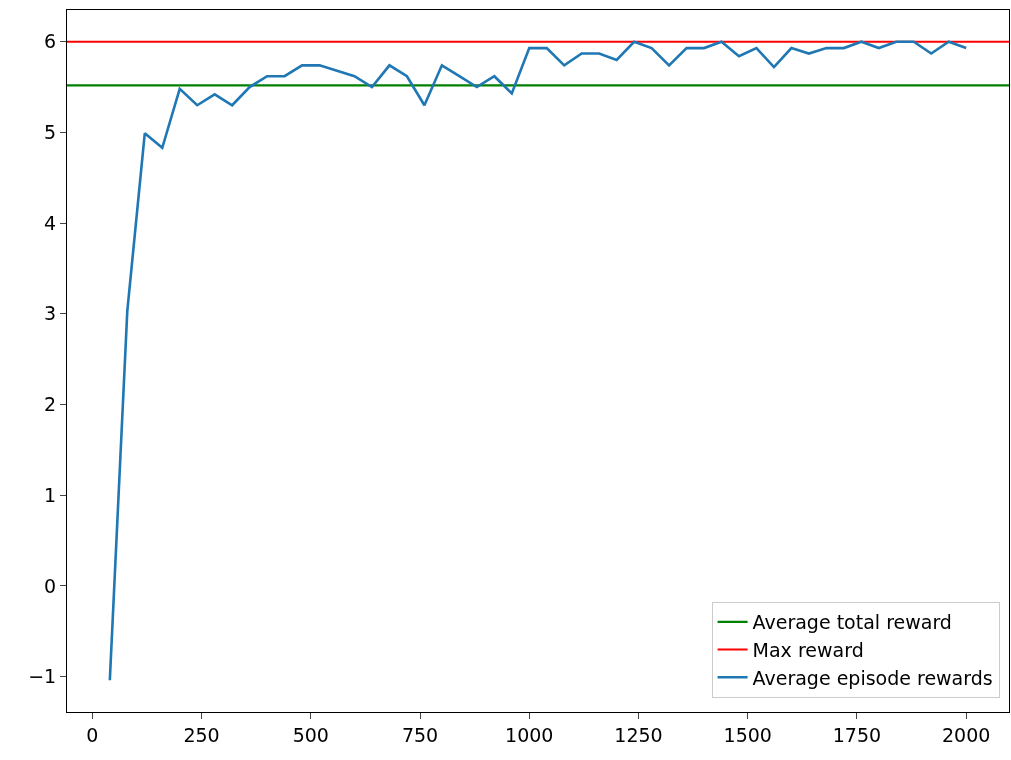 The image size is (1011, 760). What do you see at coordinates (50, 41) in the screenshot?
I see `y-tick-label: 6` at bounding box center [50, 41].